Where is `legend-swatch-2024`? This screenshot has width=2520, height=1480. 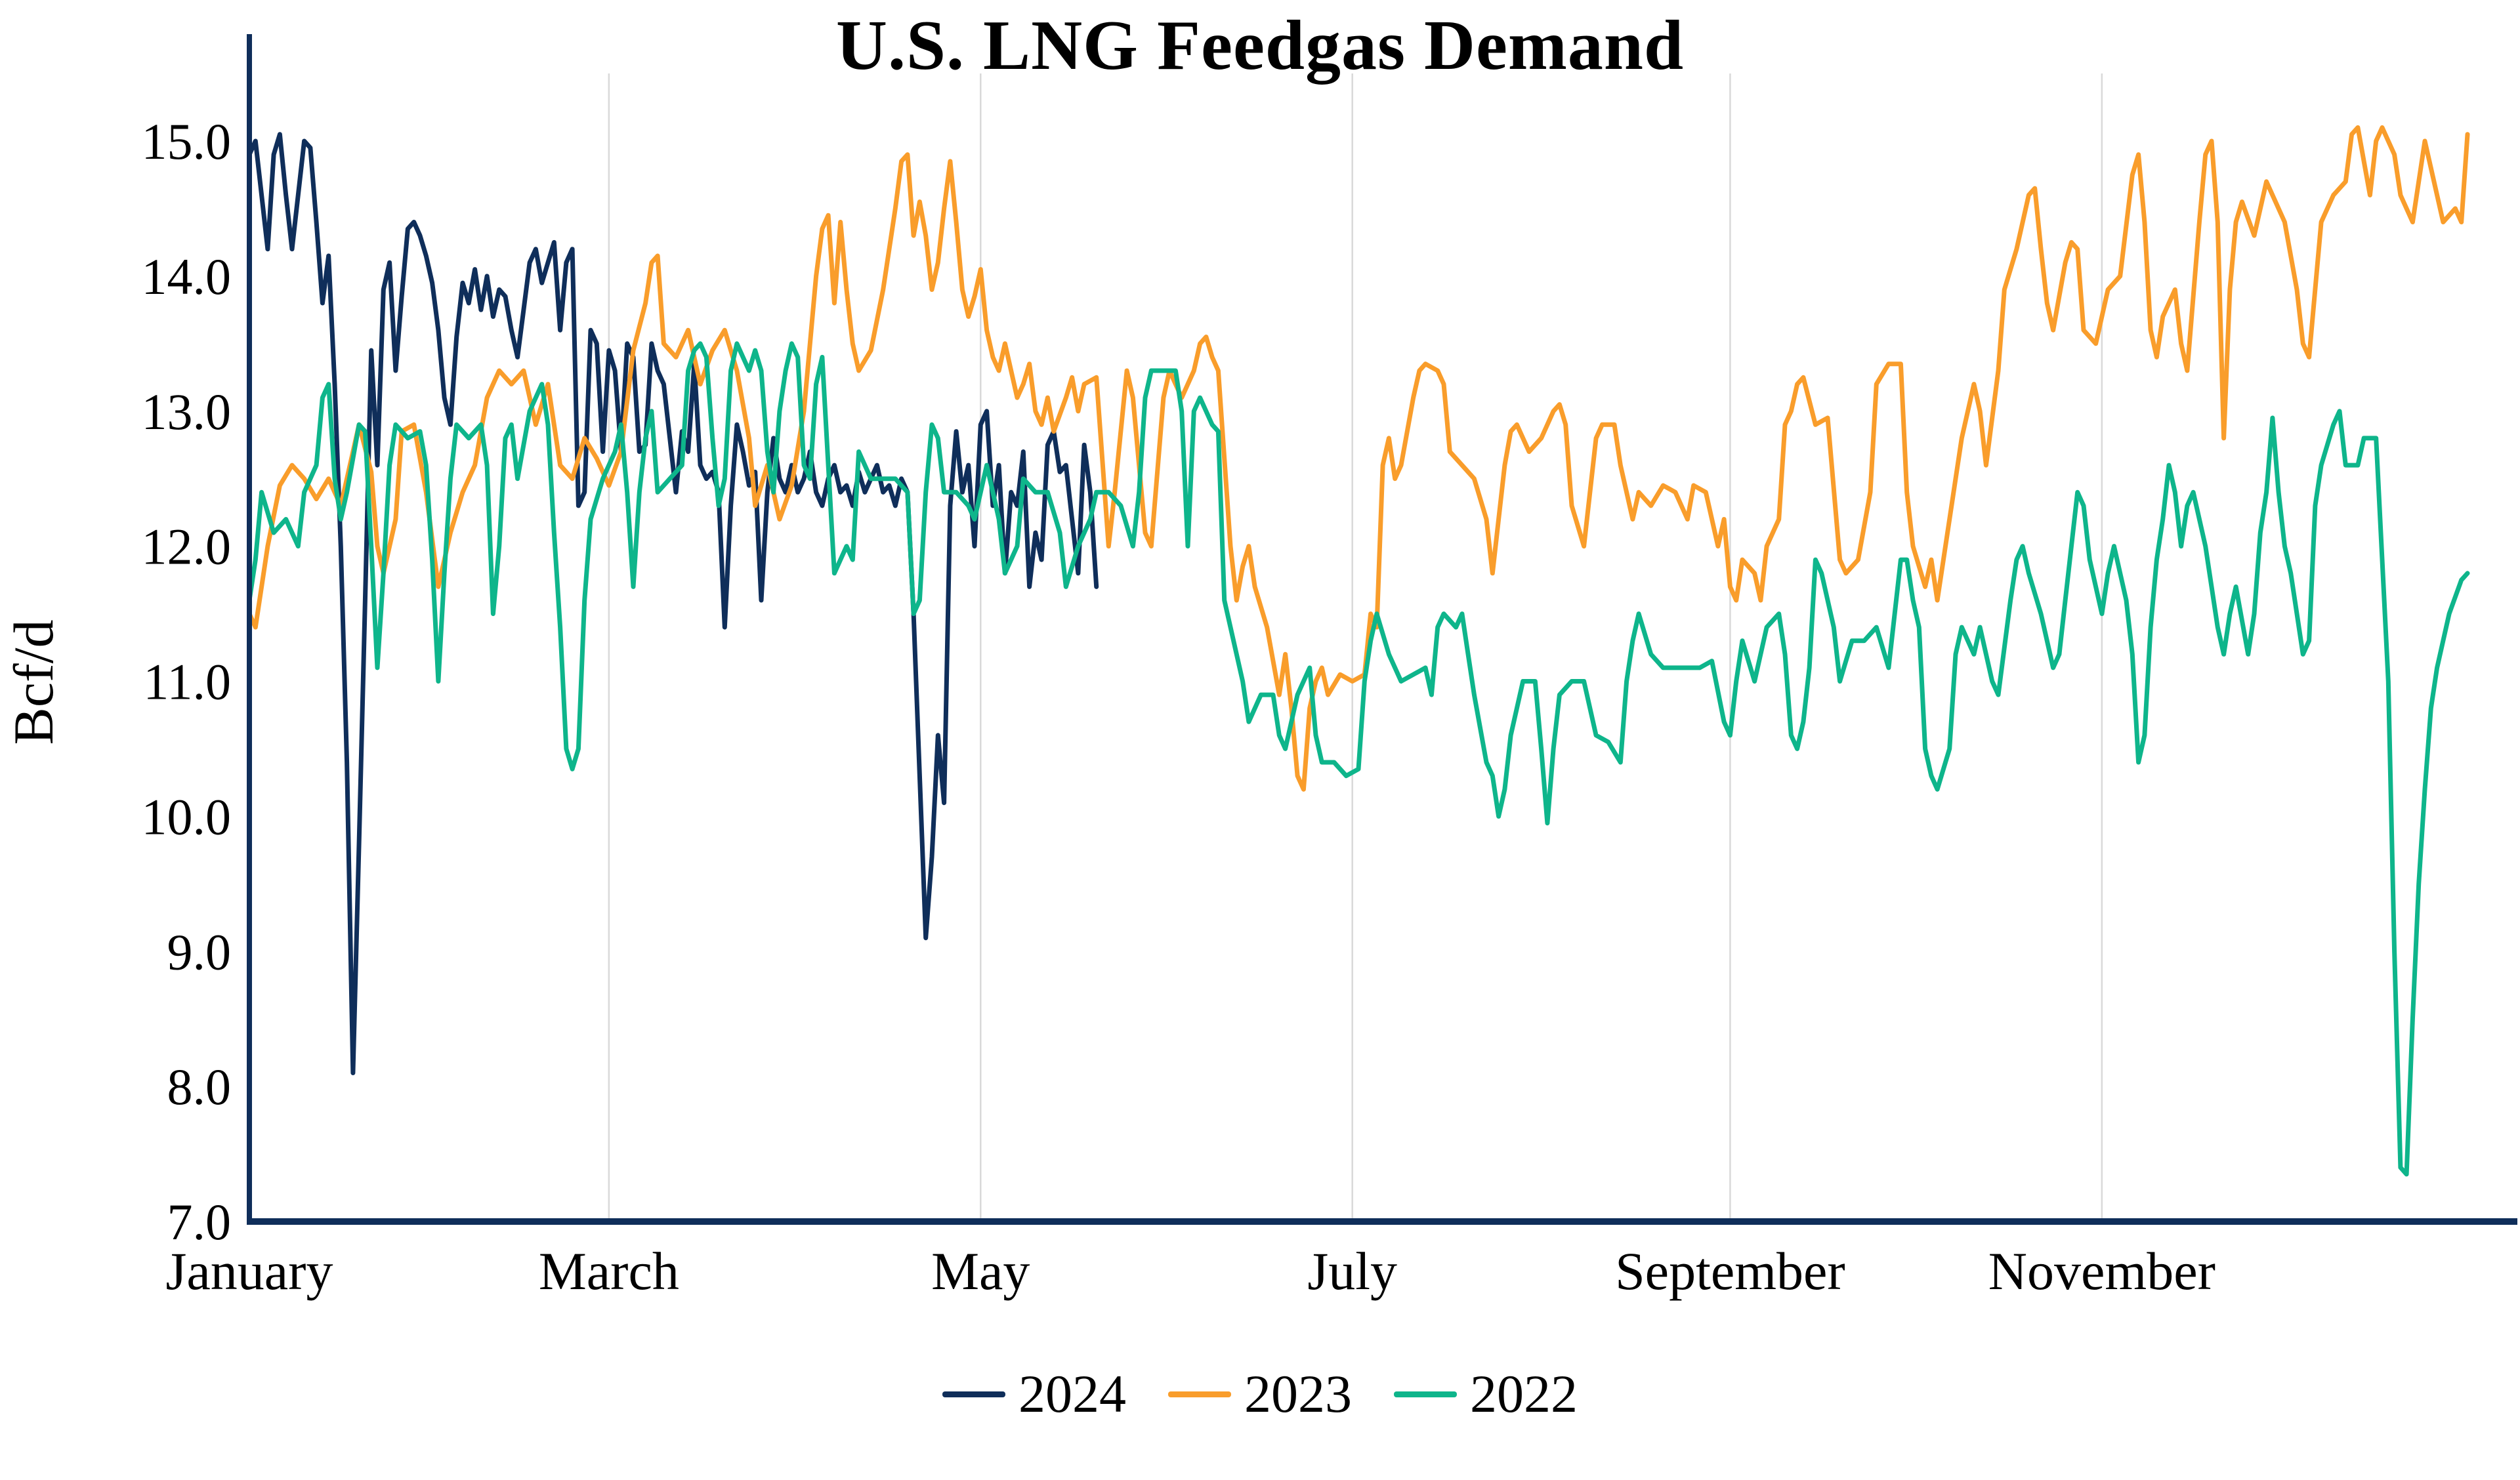 legend-swatch-2024 is located at coordinates (973, 1394).